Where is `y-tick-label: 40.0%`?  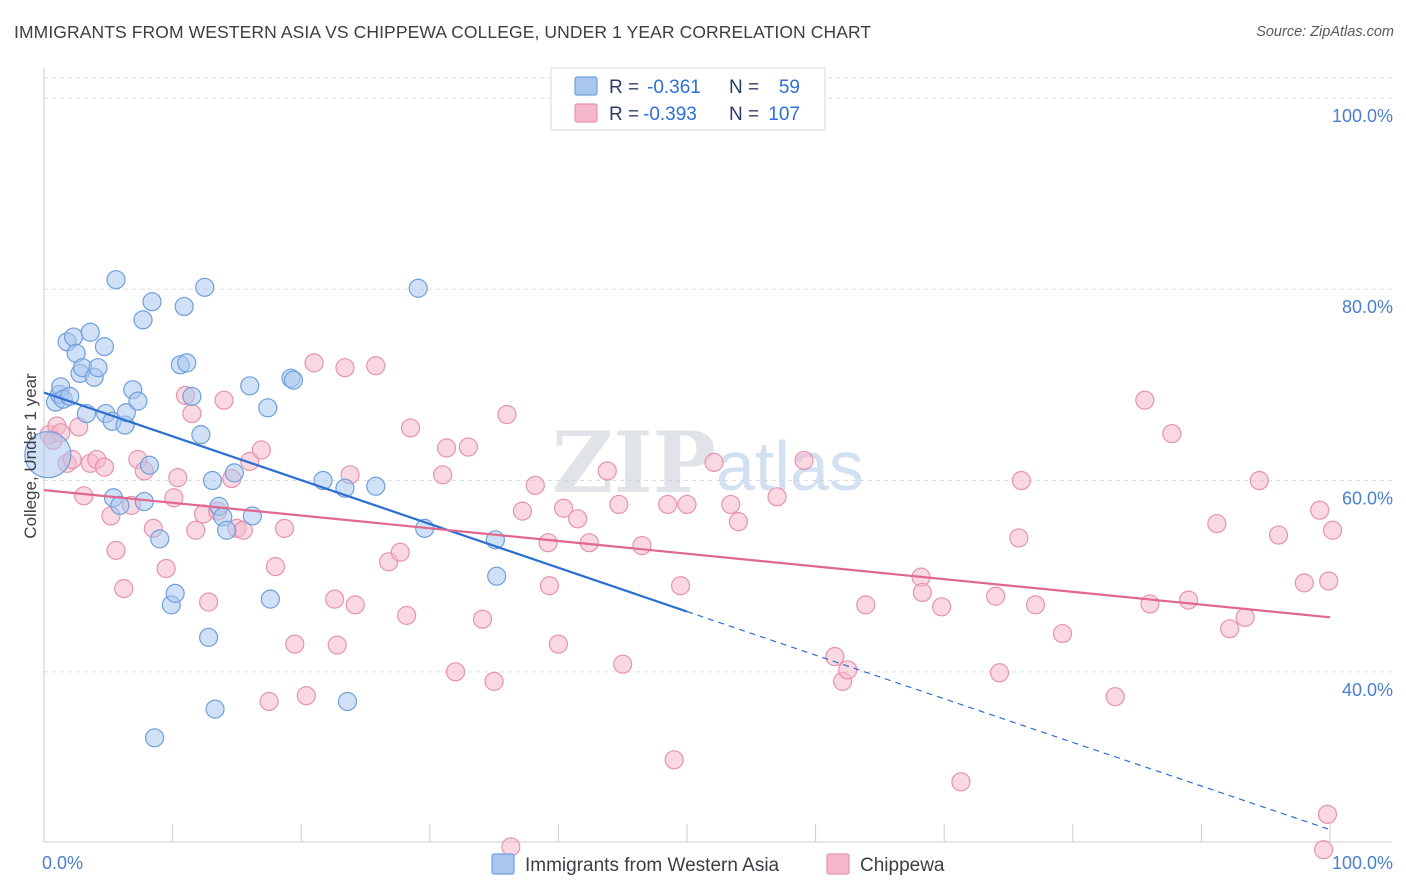 y-tick-label: 40.0% is located at coordinates (1367, 690).